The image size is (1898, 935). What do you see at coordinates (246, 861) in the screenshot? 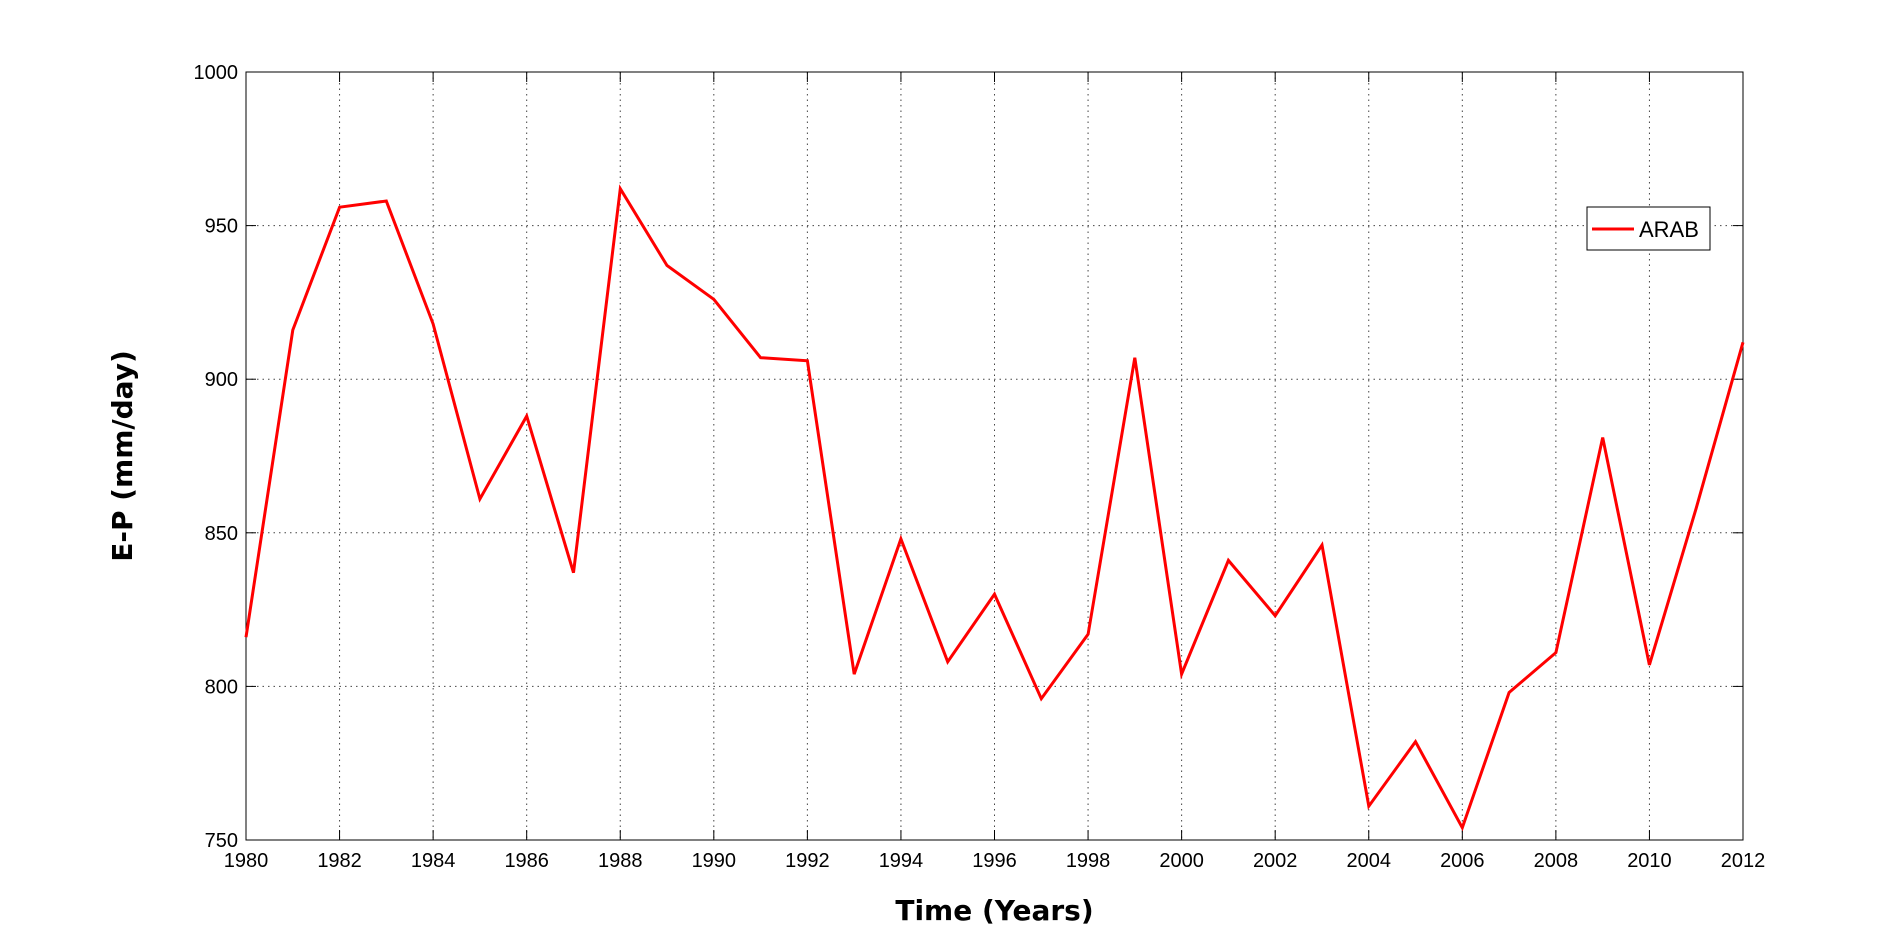
I see `x-tick-label: 1980` at bounding box center [246, 861].